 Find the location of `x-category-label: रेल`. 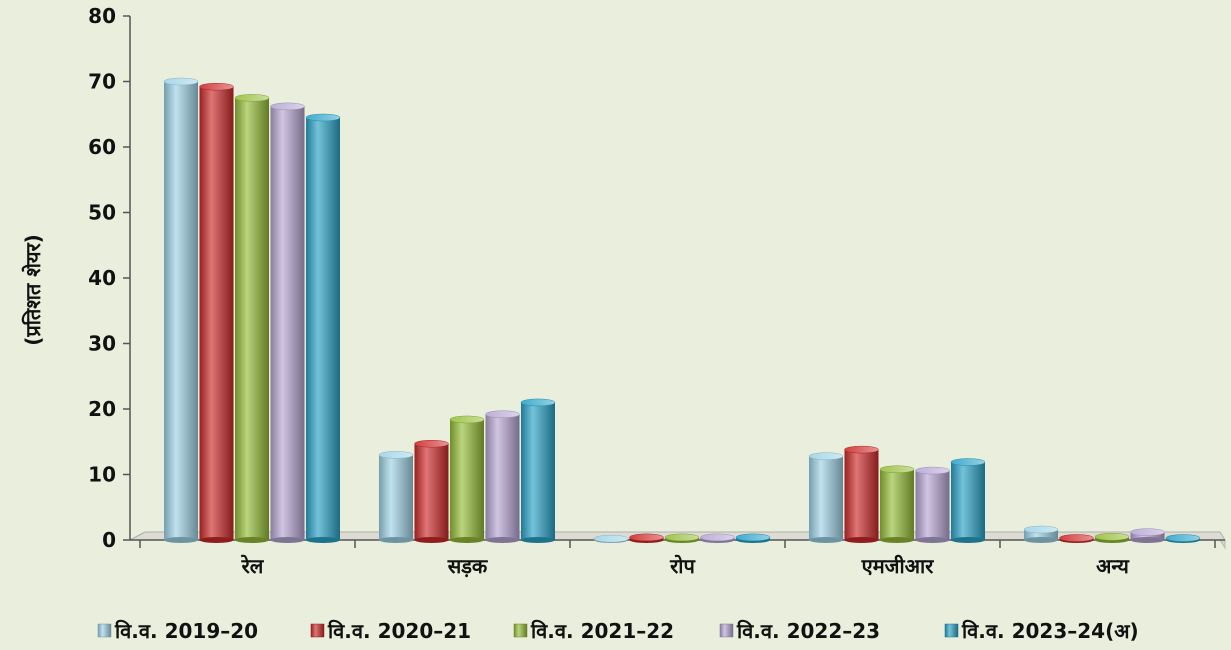

x-category-label: रेल is located at coordinates (253, 566).